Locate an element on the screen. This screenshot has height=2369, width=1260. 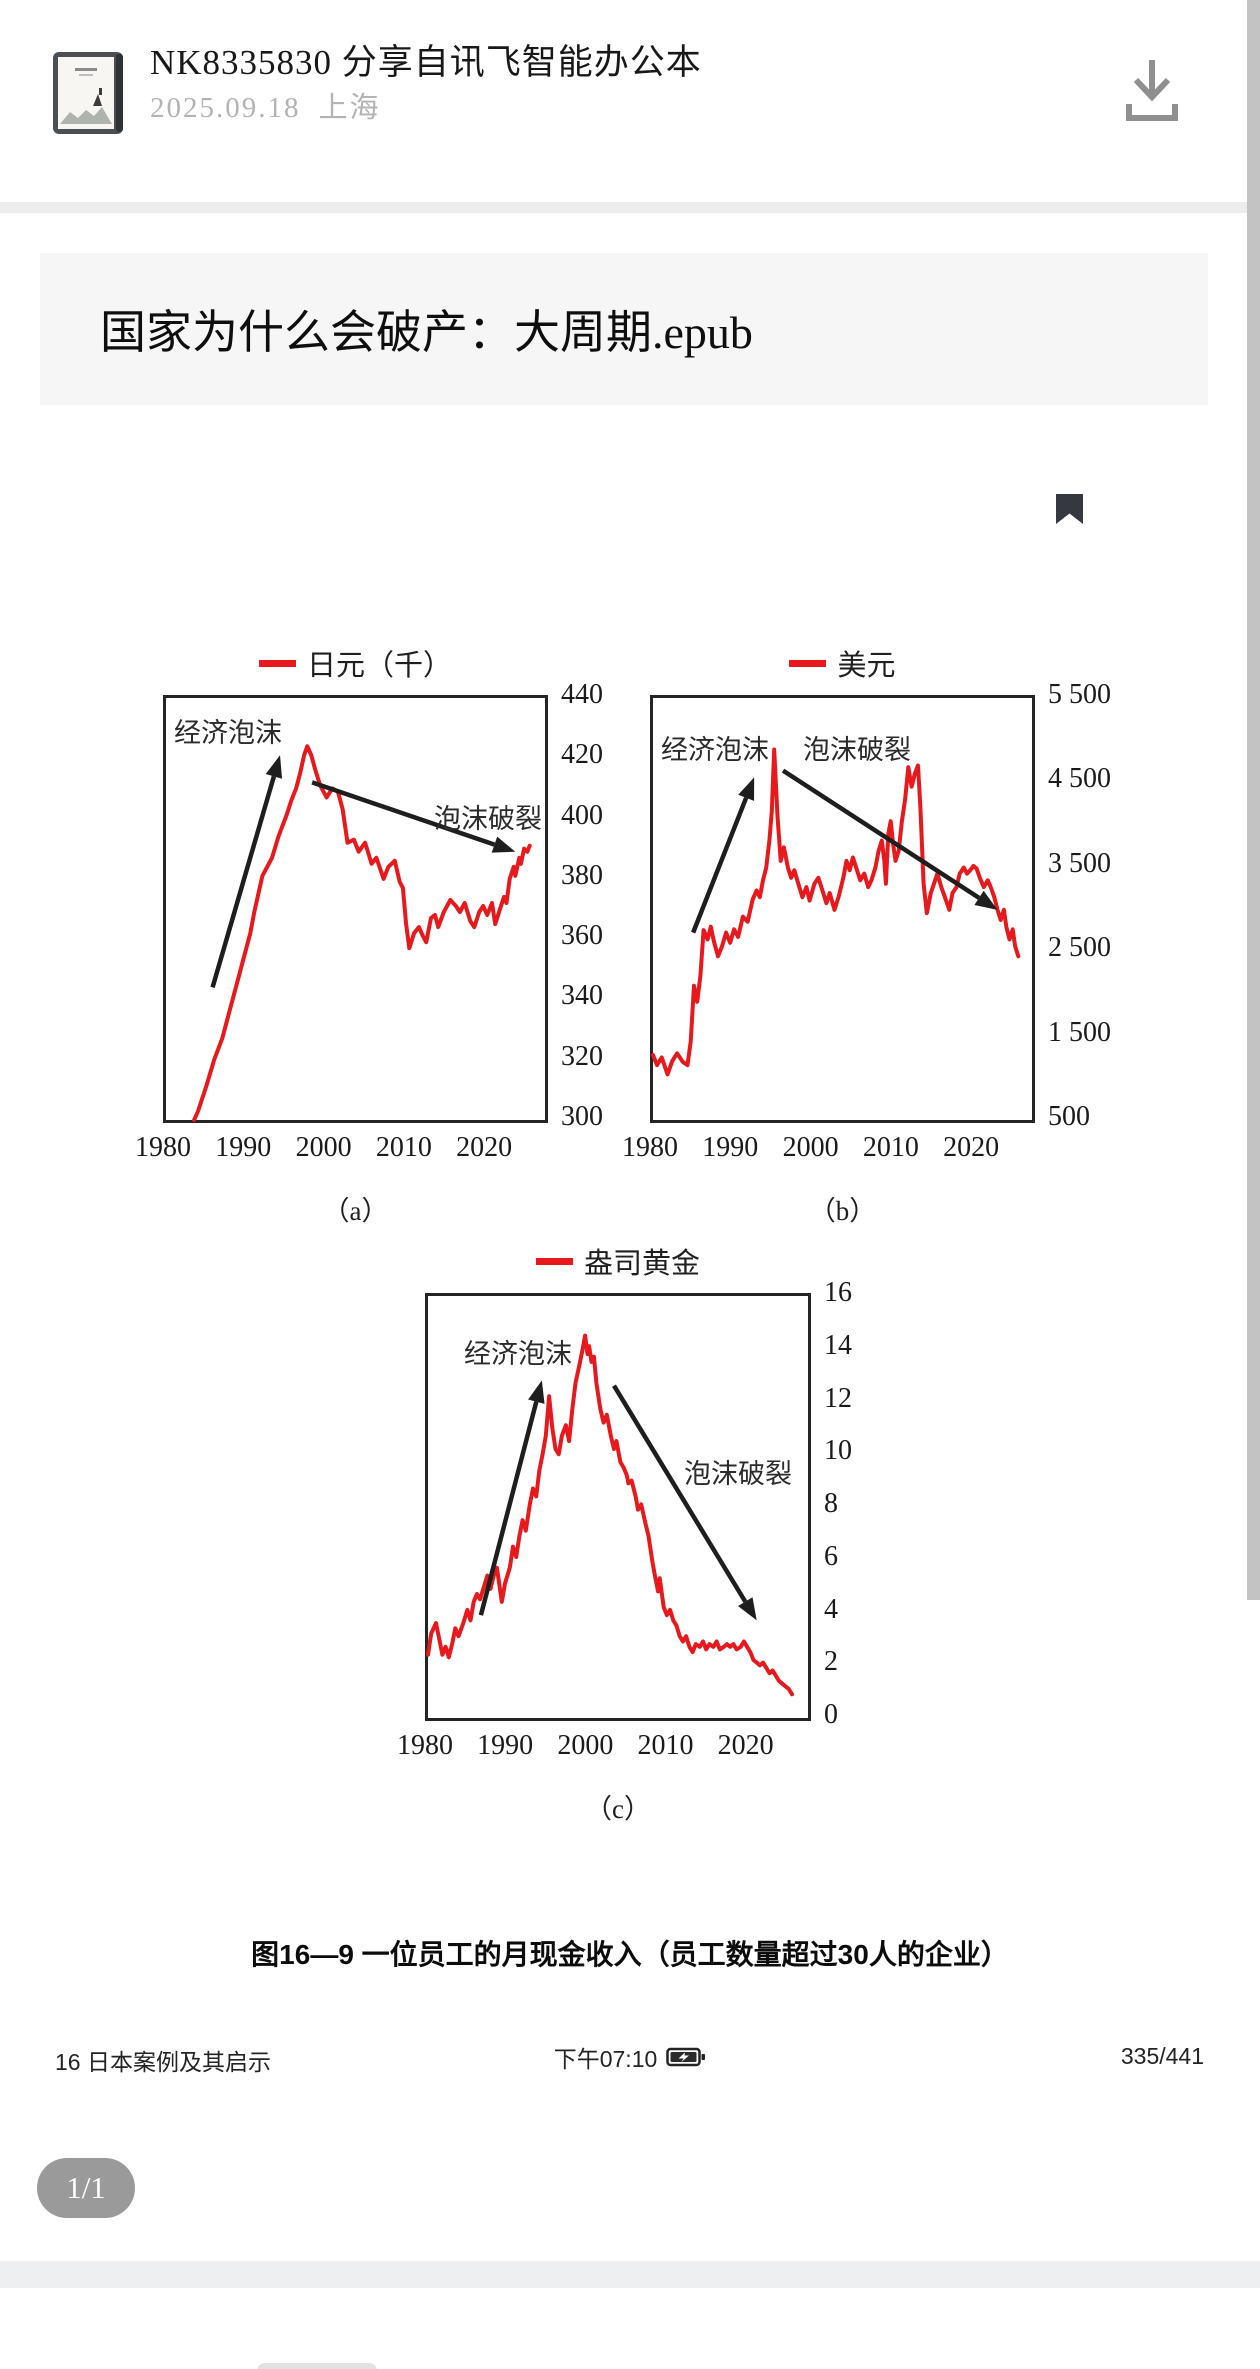
header-divider is located at coordinates (630, 207).